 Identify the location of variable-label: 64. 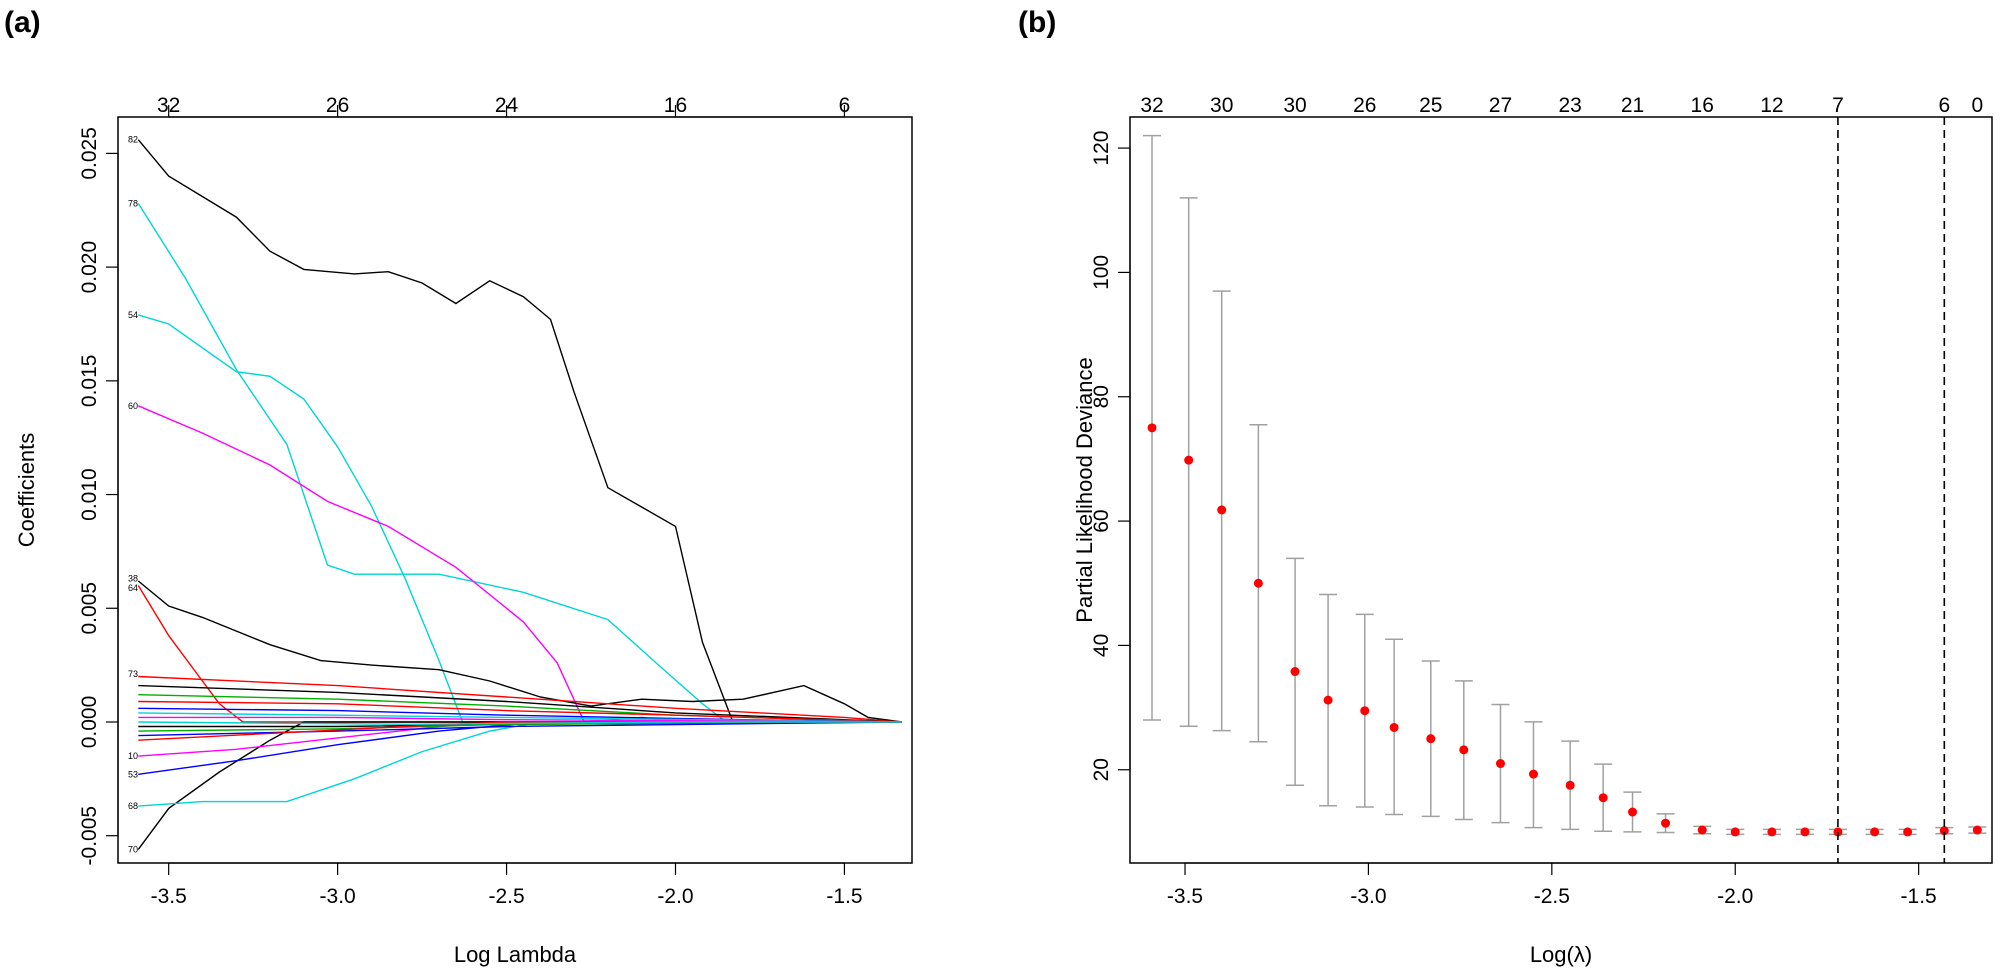
(133, 588).